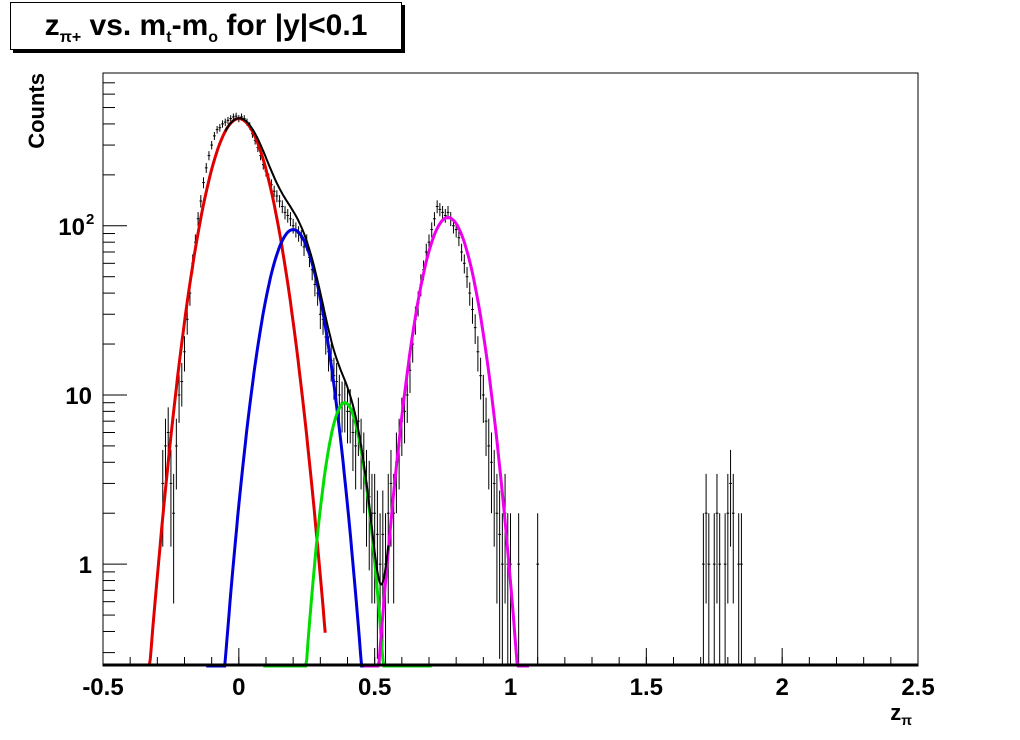 The height and width of the screenshot is (740, 1020). Describe the element at coordinates (781, 687) in the screenshot. I see `x-tick-label: 2` at that location.